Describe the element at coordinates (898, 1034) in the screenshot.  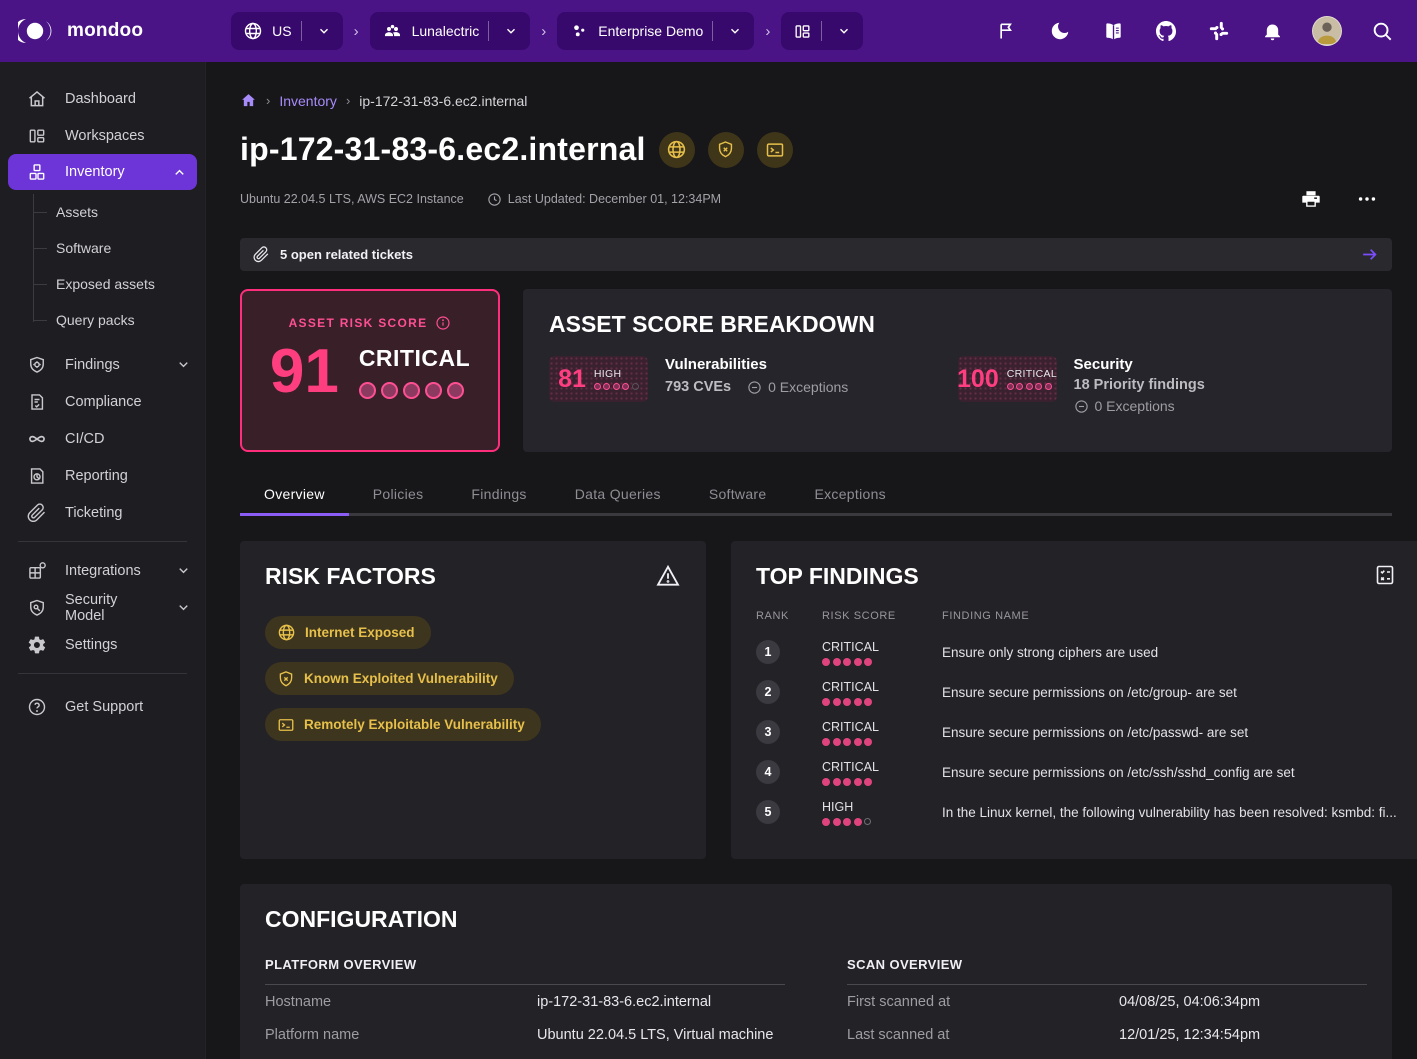
I see `config-label: Last scanned at` at that location.